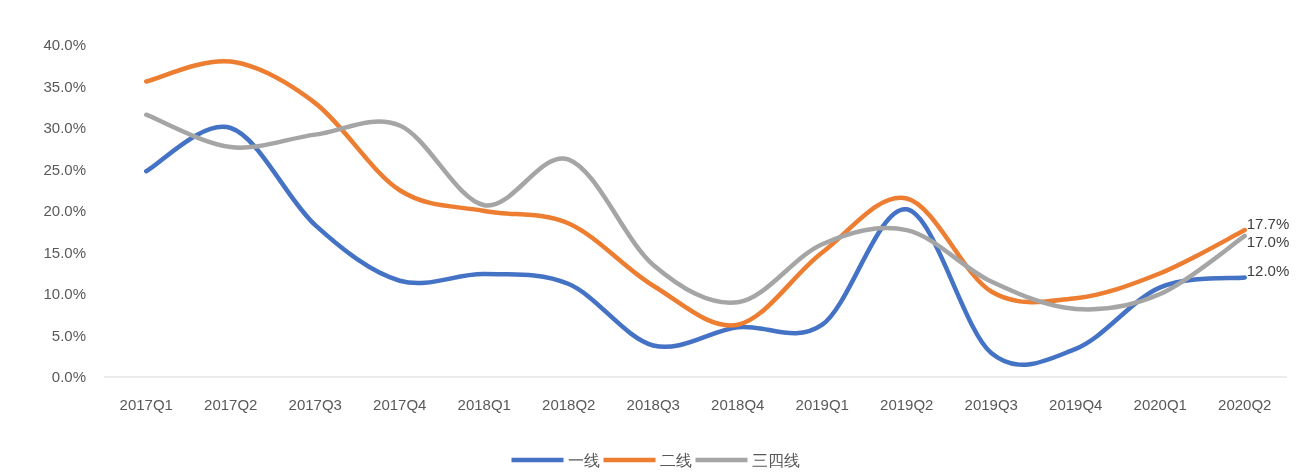 The height and width of the screenshot is (475, 1315). Describe the element at coordinates (569, 404) in the screenshot. I see `x-tick-label: 2018Q2` at that location.